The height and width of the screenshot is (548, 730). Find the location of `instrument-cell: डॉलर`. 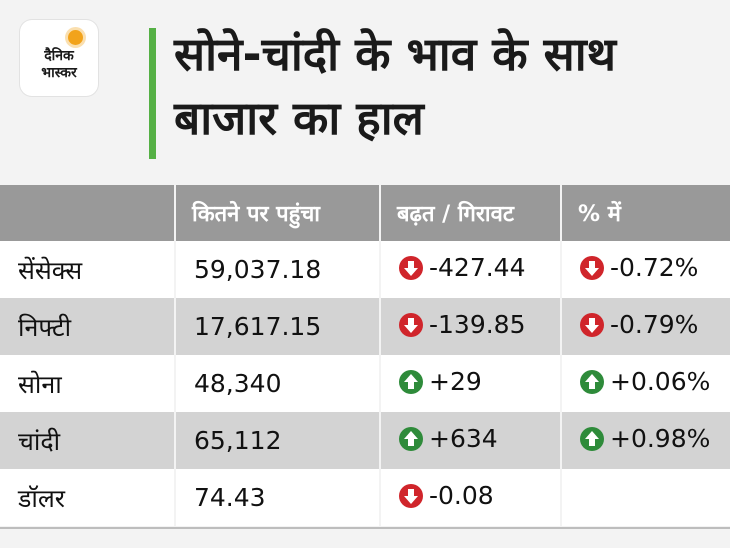

instrument-cell: डॉलर is located at coordinates (88, 497).